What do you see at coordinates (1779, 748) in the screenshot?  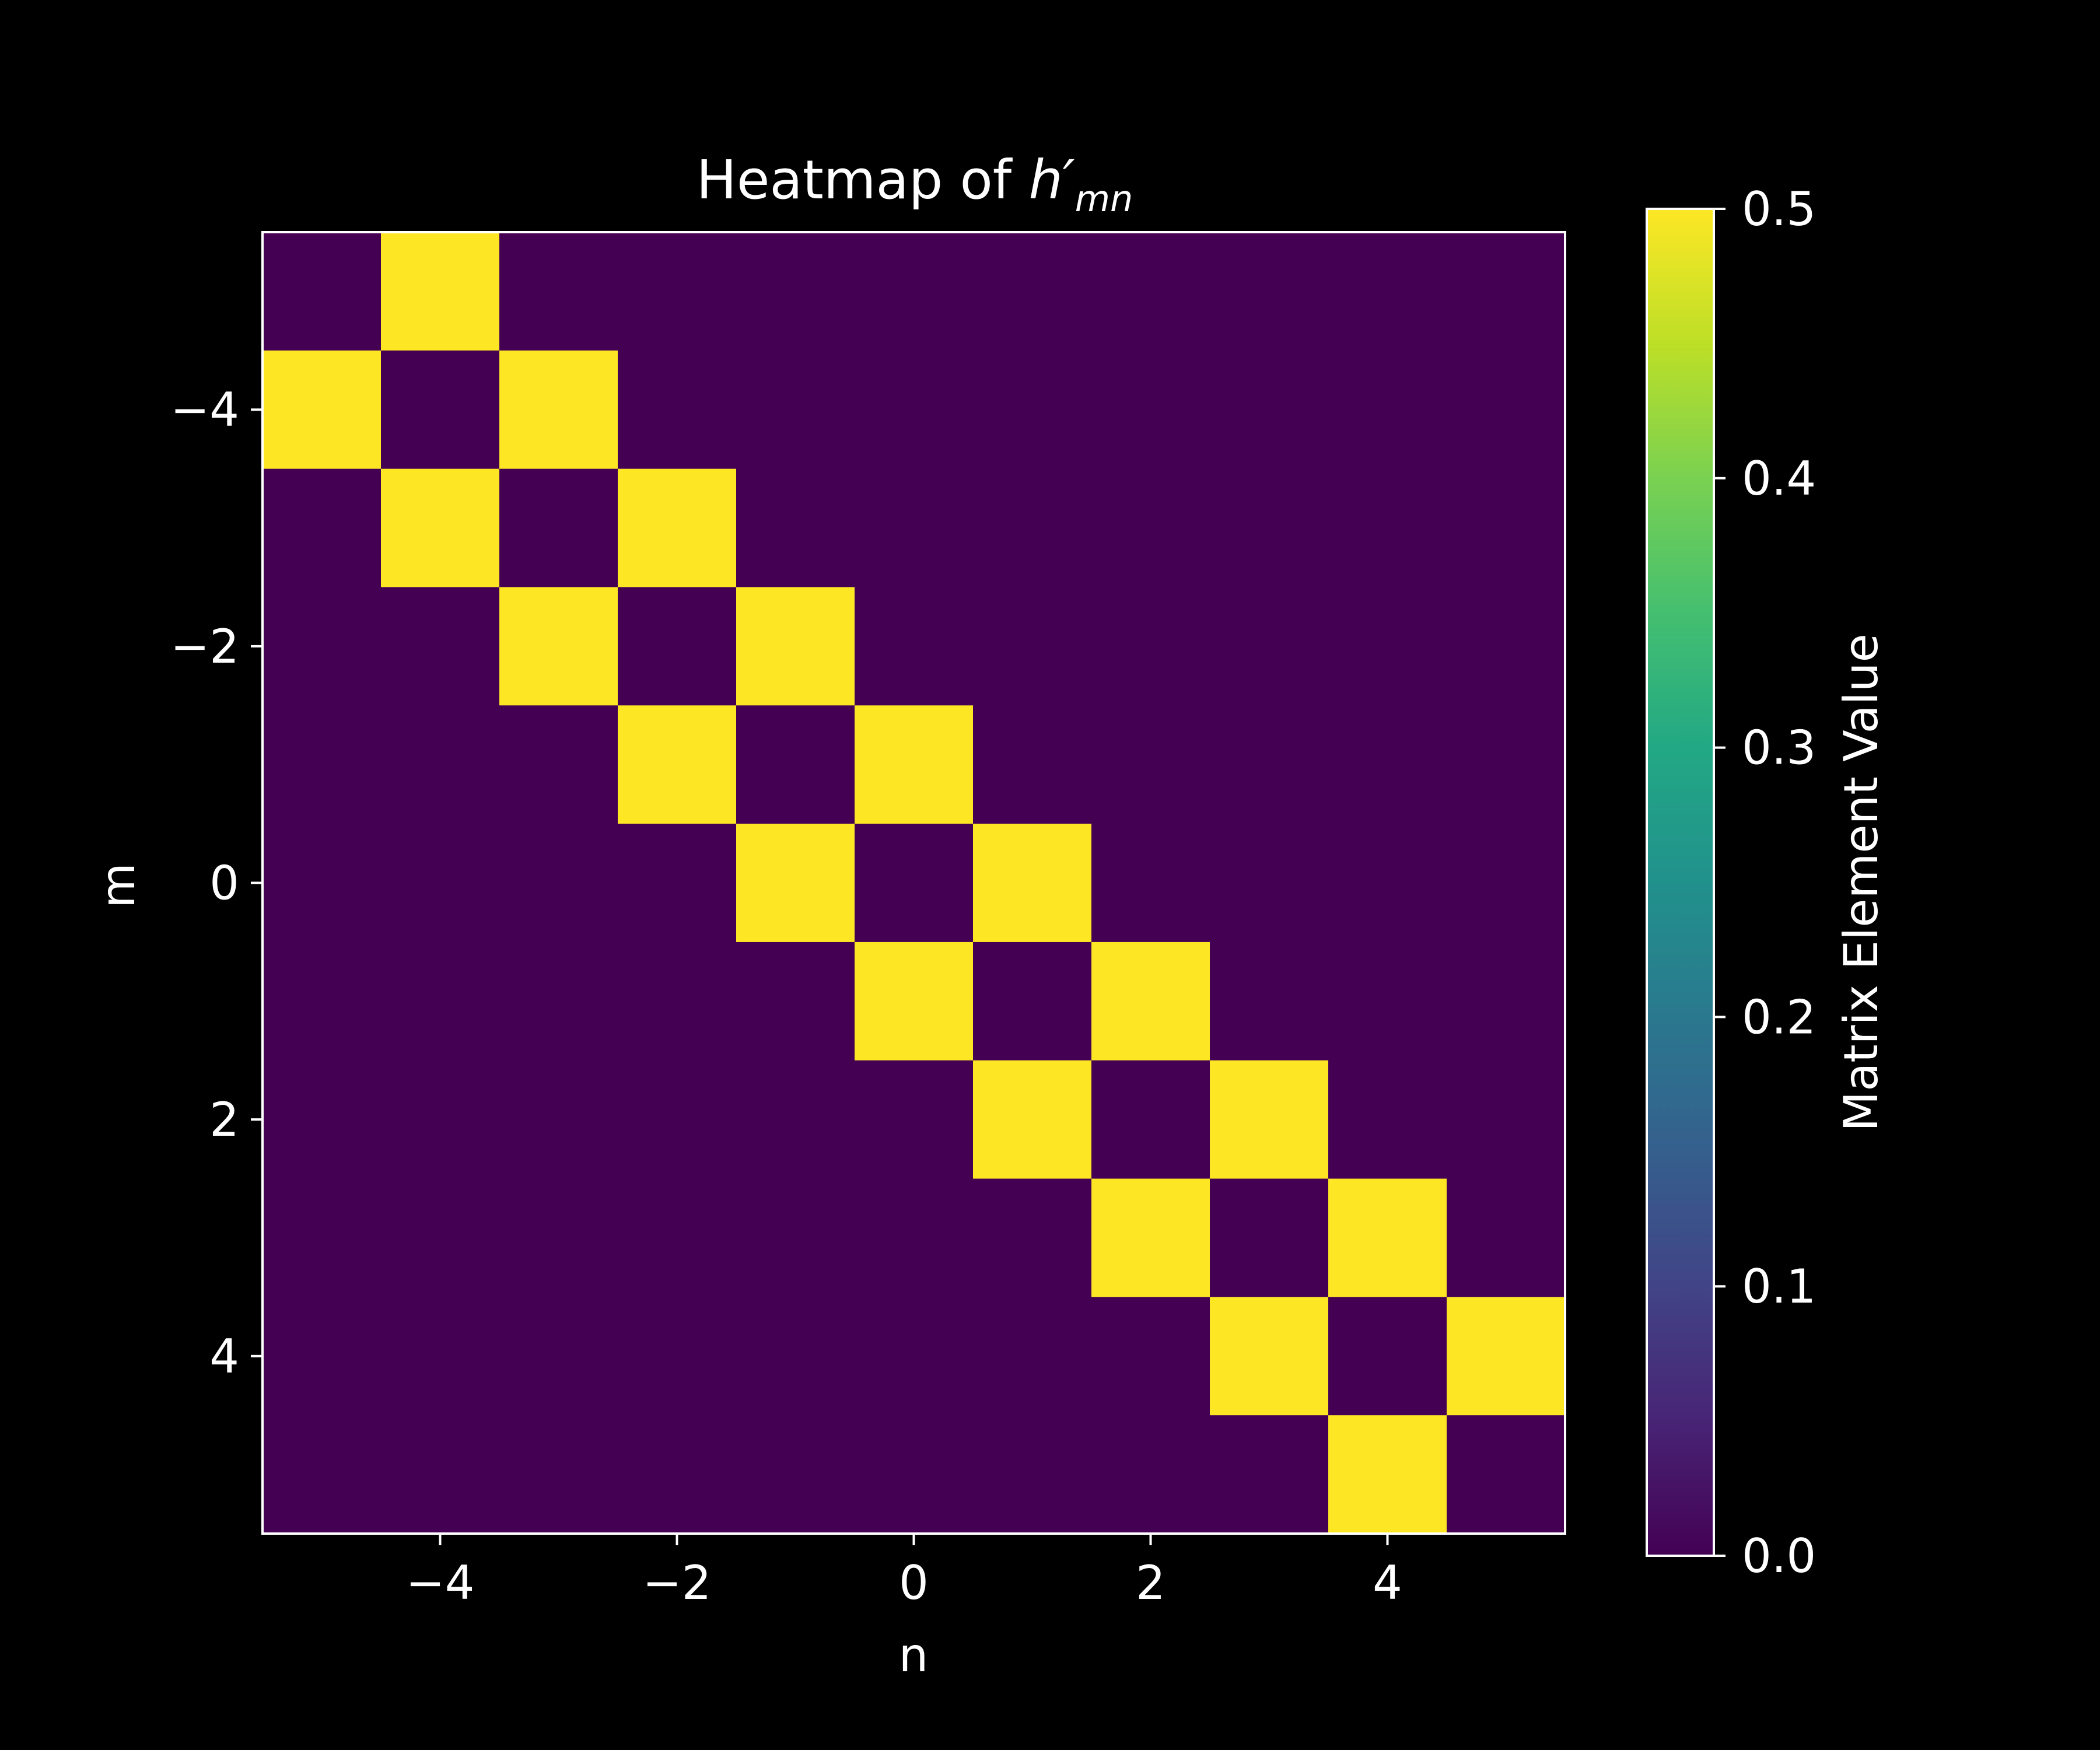 I see `colorbar-tick-label: 0.3` at bounding box center [1779, 748].